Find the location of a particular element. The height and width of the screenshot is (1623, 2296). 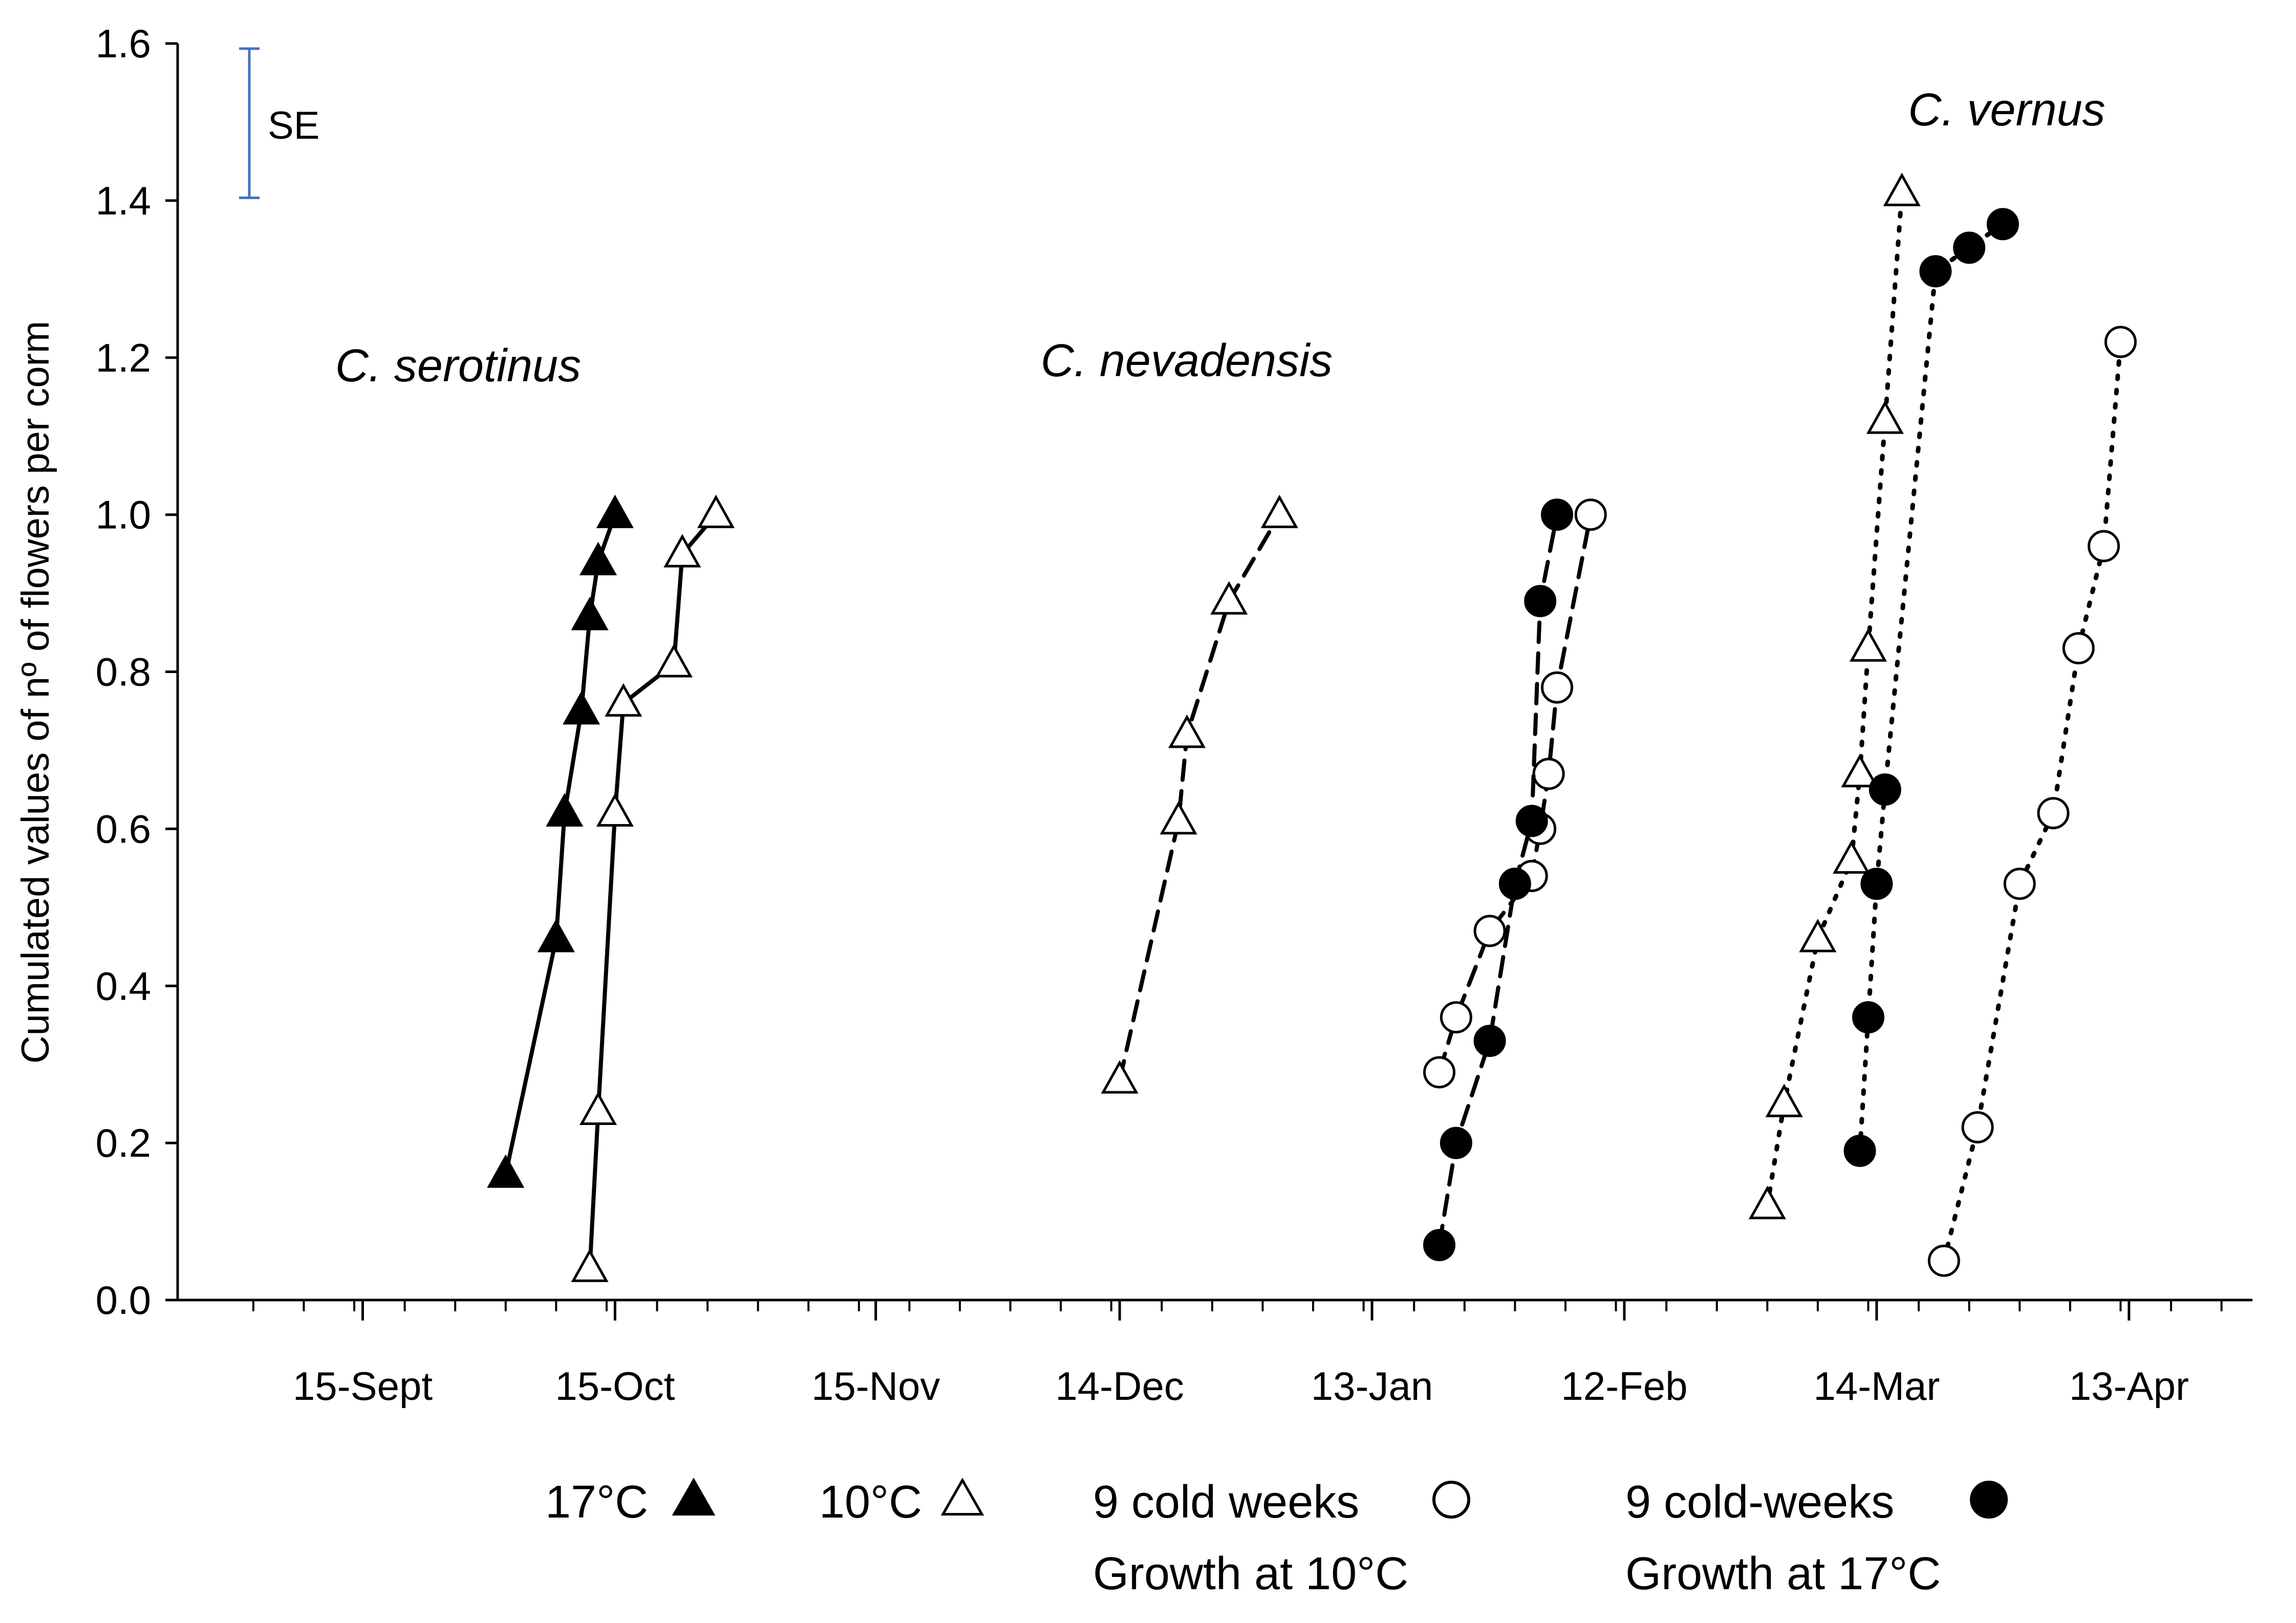

y-tick-label: 0.4 is located at coordinates (123, 985).